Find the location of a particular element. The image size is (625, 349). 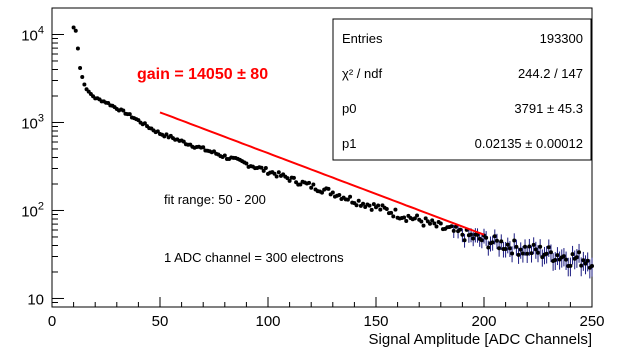

x-tick-label: 150 is located at coordinates (375, 321).